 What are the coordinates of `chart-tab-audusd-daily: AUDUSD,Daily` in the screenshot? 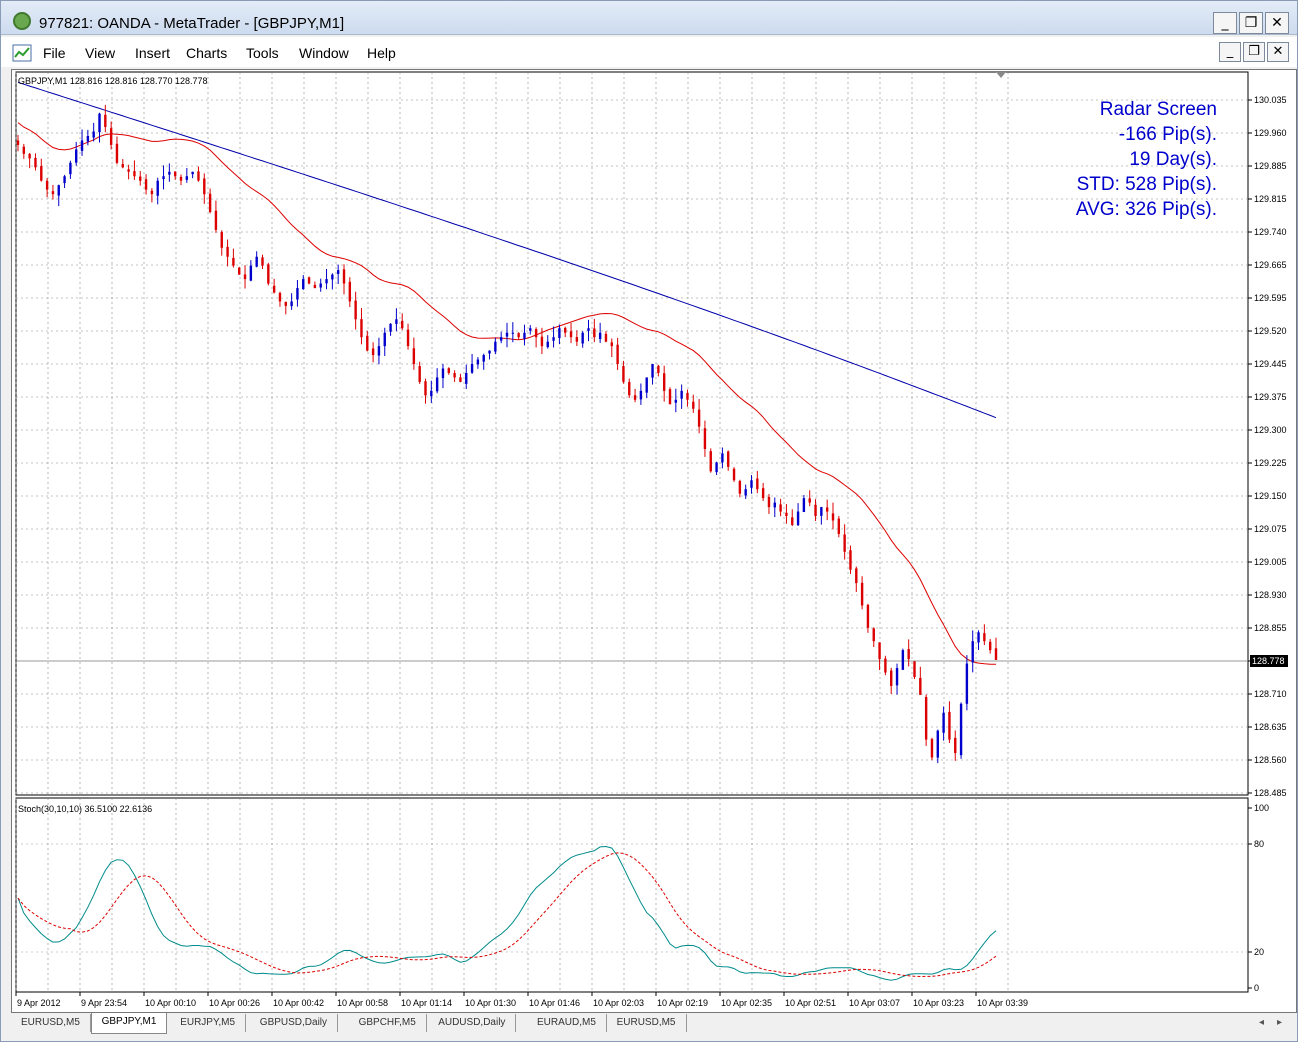 It's located at (472, 1023).